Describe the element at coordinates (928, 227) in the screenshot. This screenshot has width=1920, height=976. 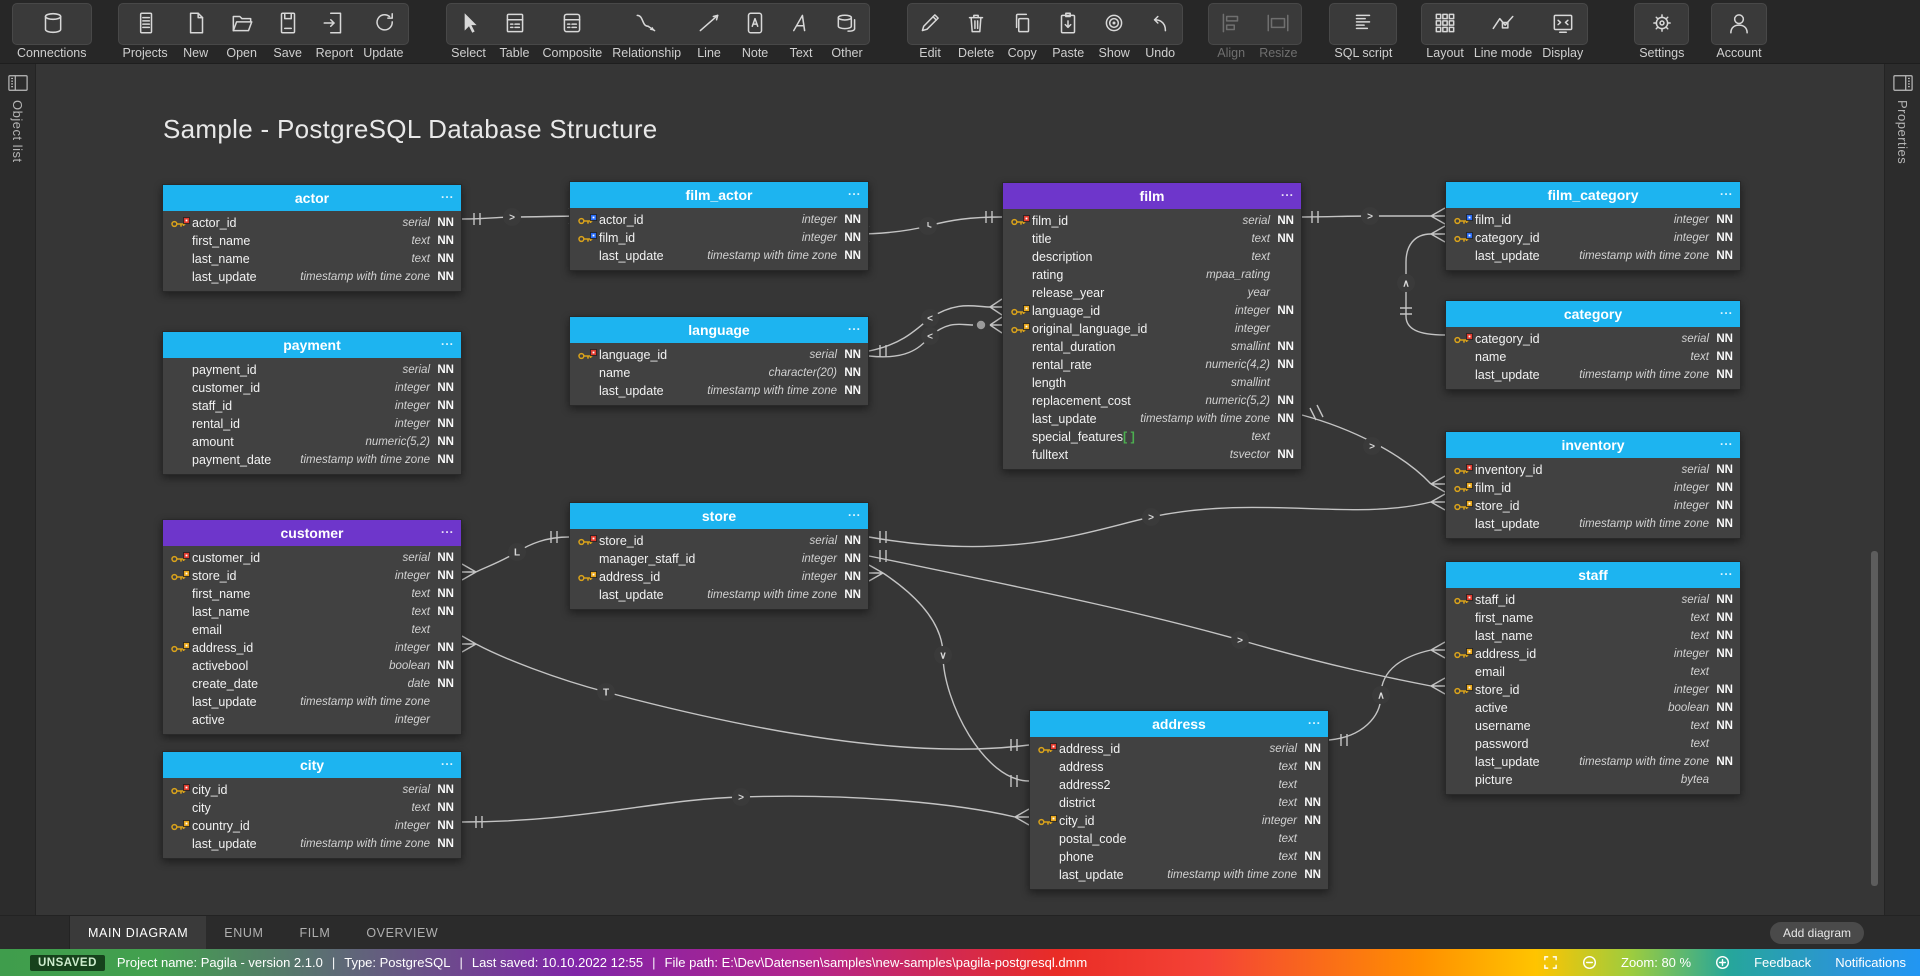
I see `relationship-film-film_actor` at that location.